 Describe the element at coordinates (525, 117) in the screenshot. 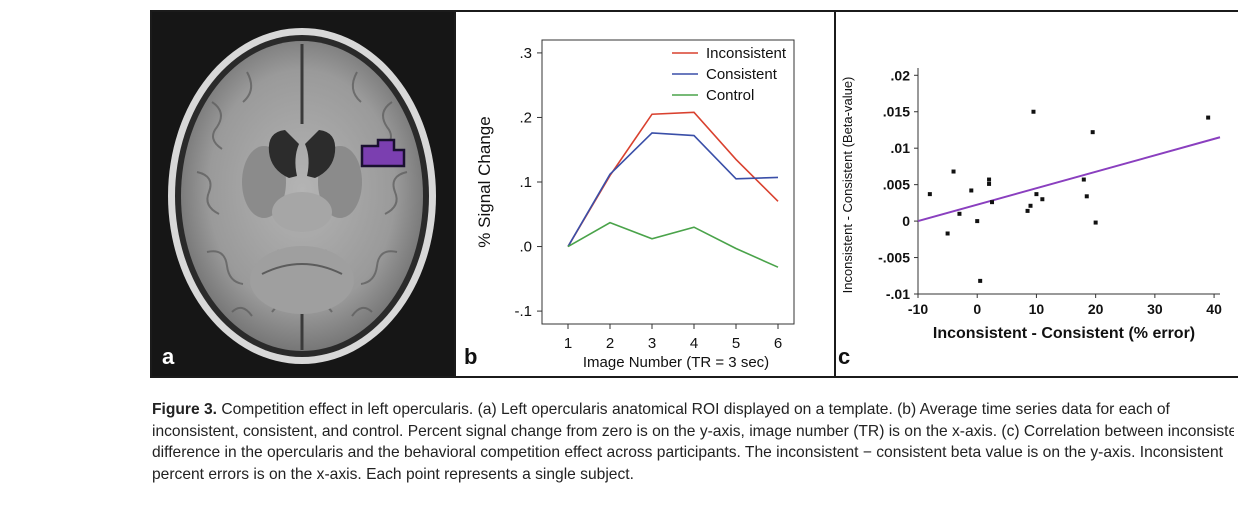

I see `y-tick-label: .2` at that location.